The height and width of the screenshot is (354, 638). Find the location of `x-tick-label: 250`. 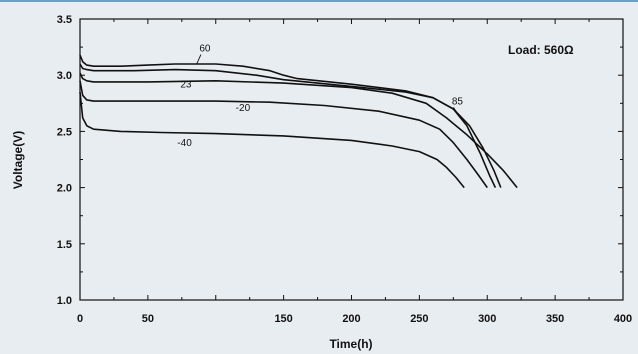

x-tick-label: 250 is located at coordinates (419, 319).